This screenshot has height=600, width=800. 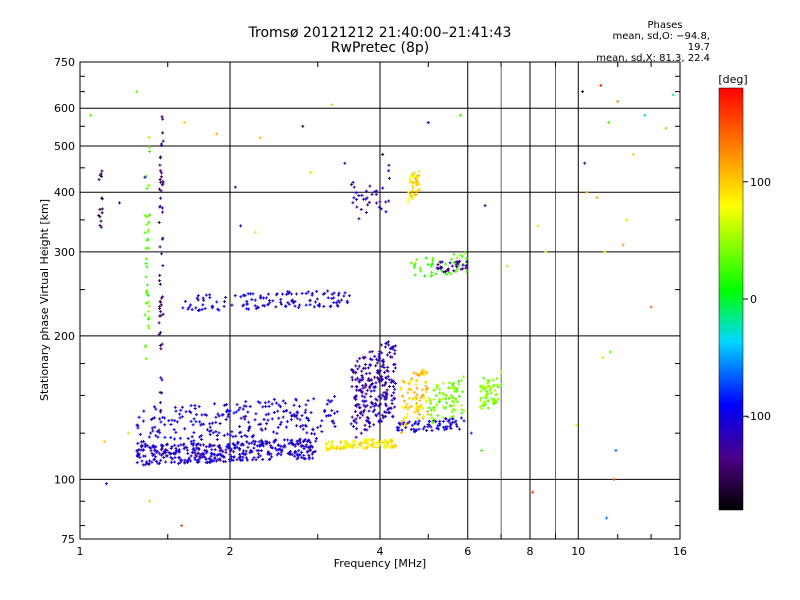 I want to click on x-tick-label: 16, so click(x=680, y=551).